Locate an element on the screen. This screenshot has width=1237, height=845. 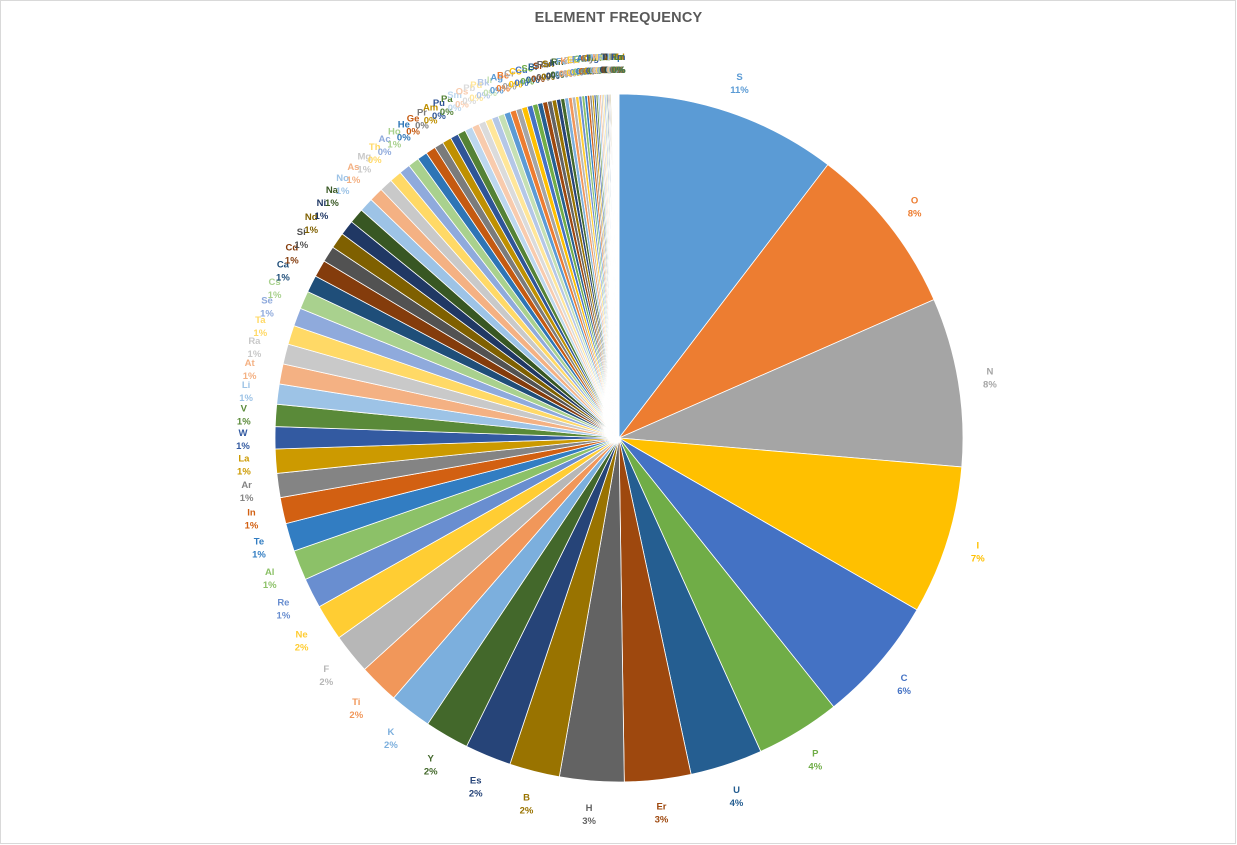
data-label-name: P is located at coordinates (815, 754).